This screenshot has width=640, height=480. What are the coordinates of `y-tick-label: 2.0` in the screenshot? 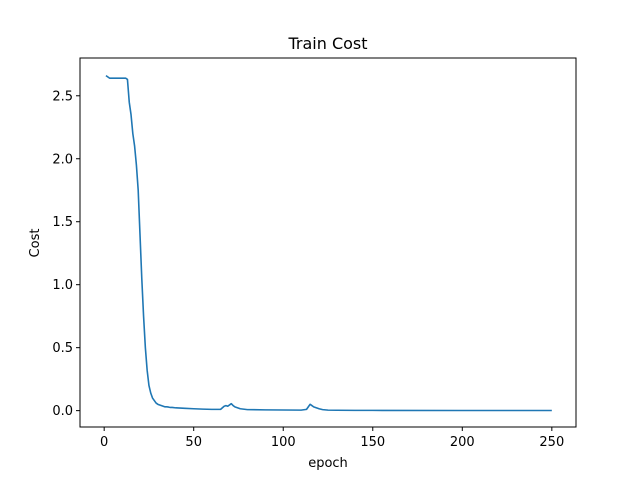 It's located at (62, 159).